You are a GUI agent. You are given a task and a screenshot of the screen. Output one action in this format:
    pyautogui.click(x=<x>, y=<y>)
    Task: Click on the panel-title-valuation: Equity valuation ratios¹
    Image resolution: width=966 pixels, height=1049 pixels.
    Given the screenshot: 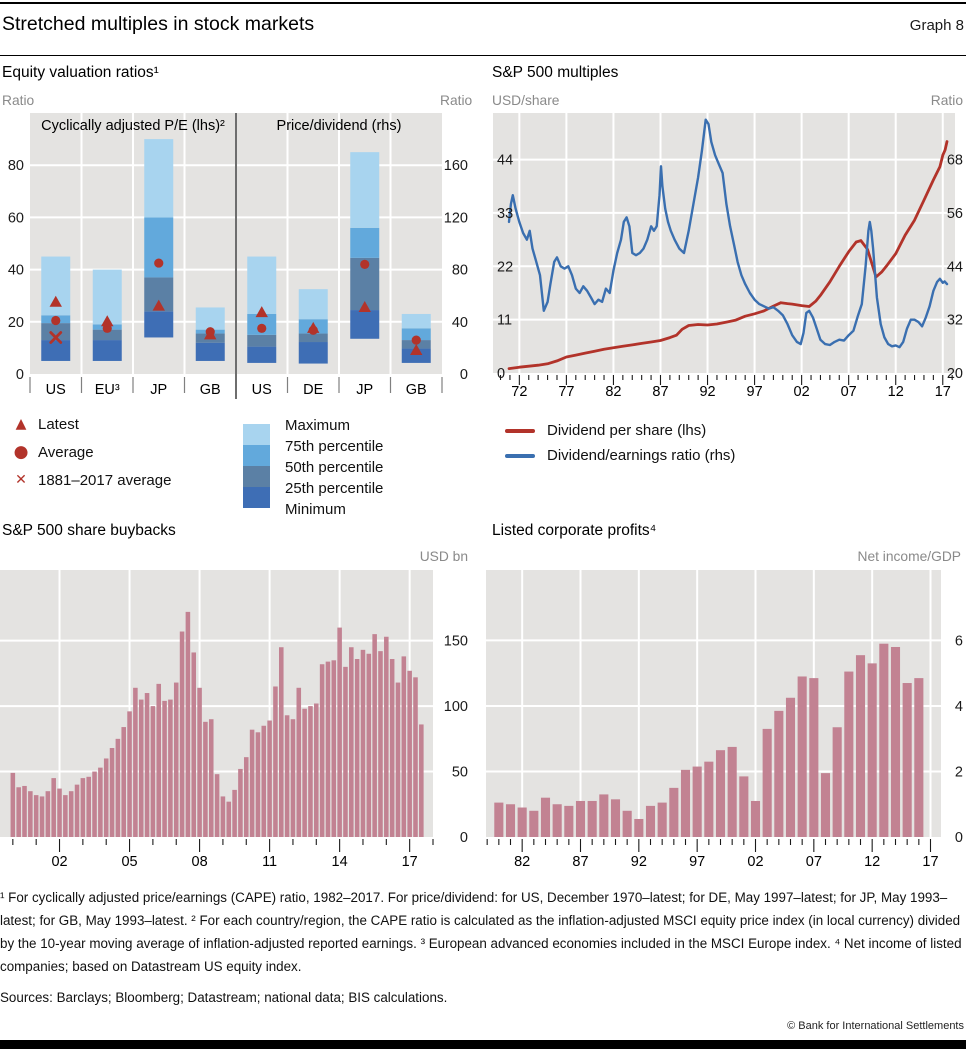 What is the action you would take?
    pyautogui.click(x=80, y=72)
    